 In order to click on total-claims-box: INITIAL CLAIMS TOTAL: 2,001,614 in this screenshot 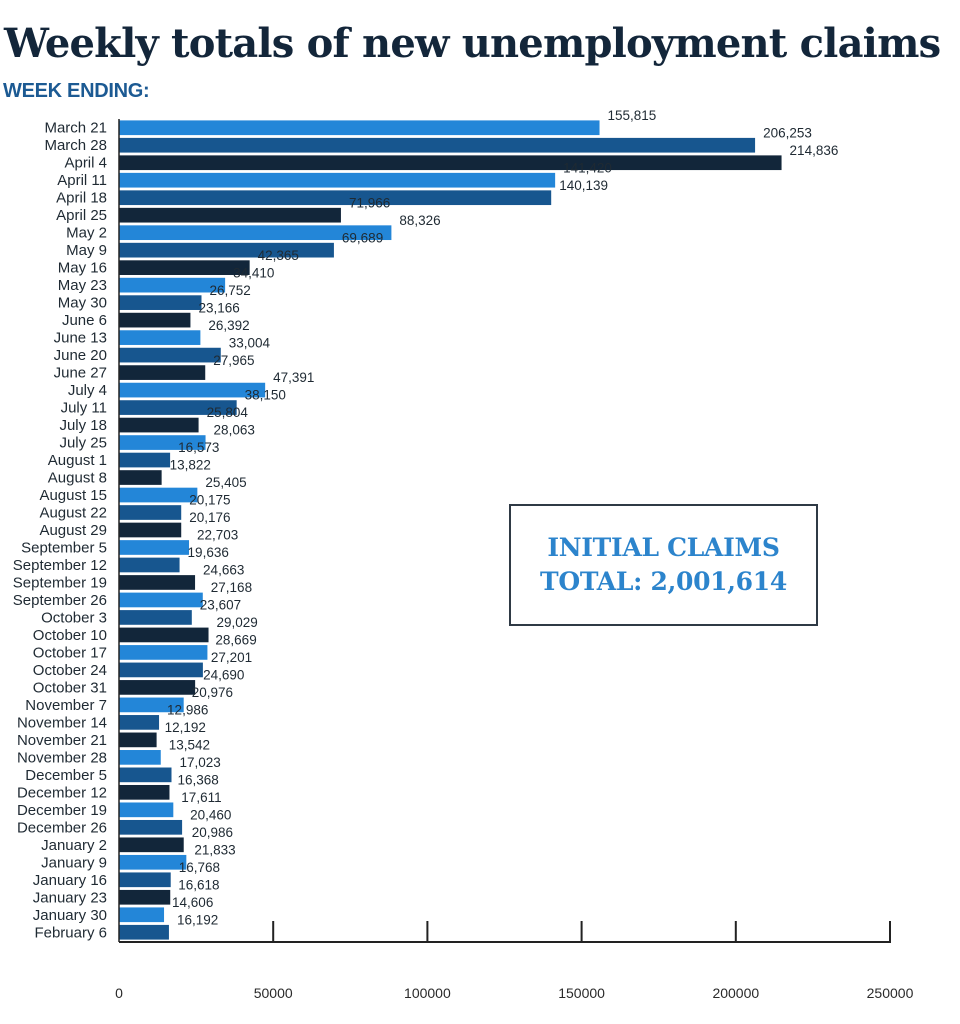, I will do `click(663, 565)`.